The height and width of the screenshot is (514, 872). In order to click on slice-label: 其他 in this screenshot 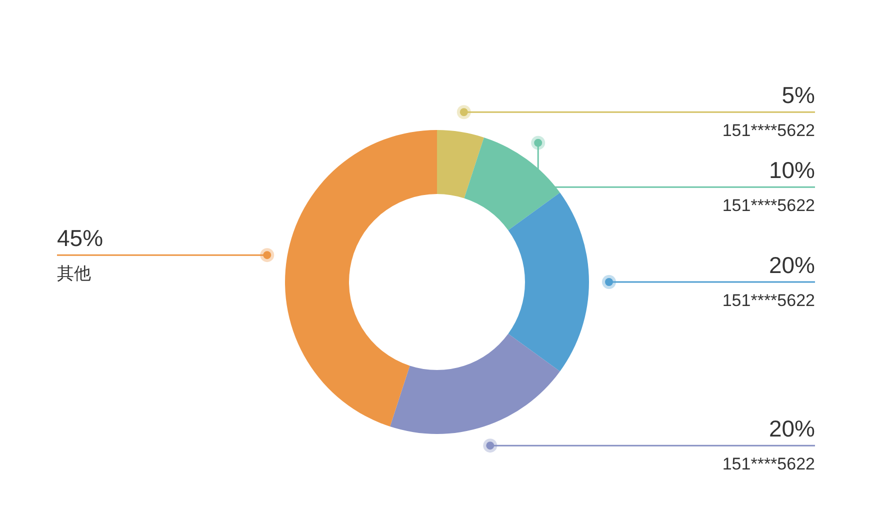, I will do `click(74, 274)`.